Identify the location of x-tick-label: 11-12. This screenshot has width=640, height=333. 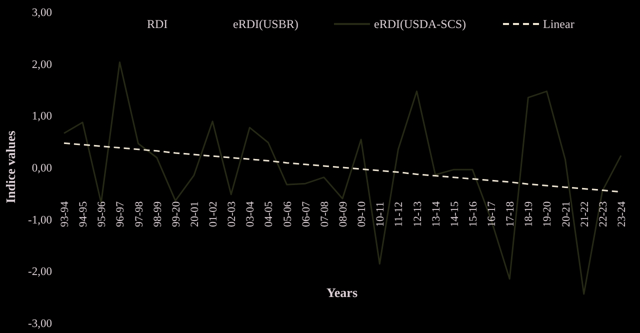
(399, 214).